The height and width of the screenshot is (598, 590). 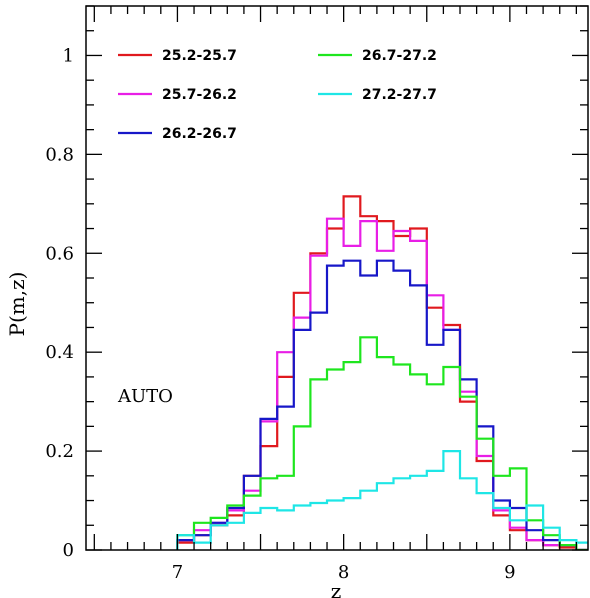 What do you see at coordinates (199, 56) in the screenshot?
I see `legend-label: 25.2-25.7` at bounding box center [199, 56].